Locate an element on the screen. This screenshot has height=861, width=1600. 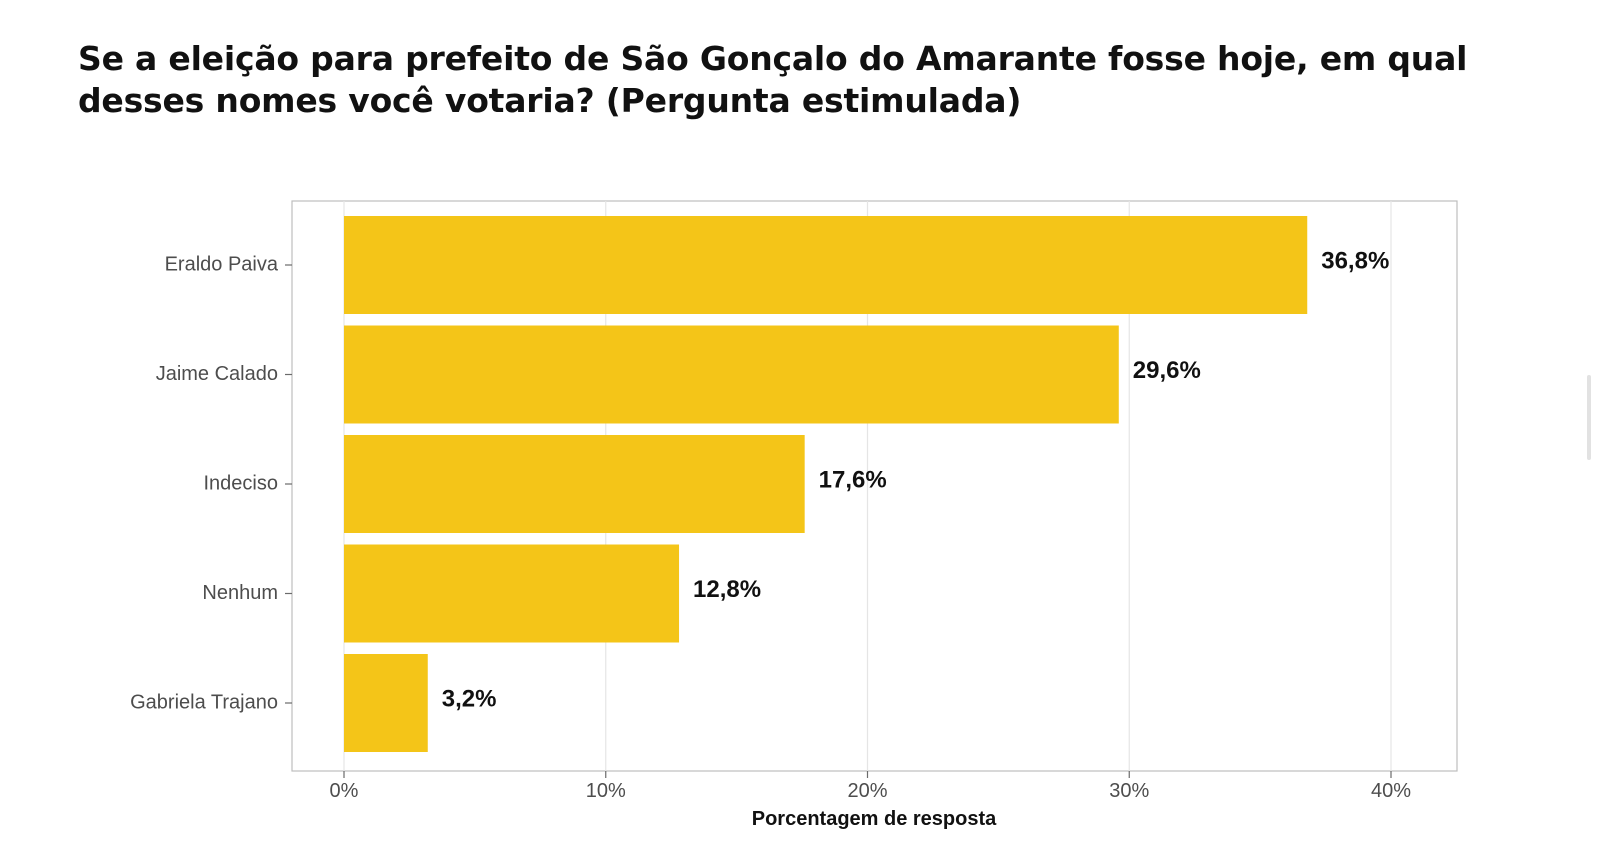
x-axis-title: Porcentagem de resposta is located at coordinates (874, 819).